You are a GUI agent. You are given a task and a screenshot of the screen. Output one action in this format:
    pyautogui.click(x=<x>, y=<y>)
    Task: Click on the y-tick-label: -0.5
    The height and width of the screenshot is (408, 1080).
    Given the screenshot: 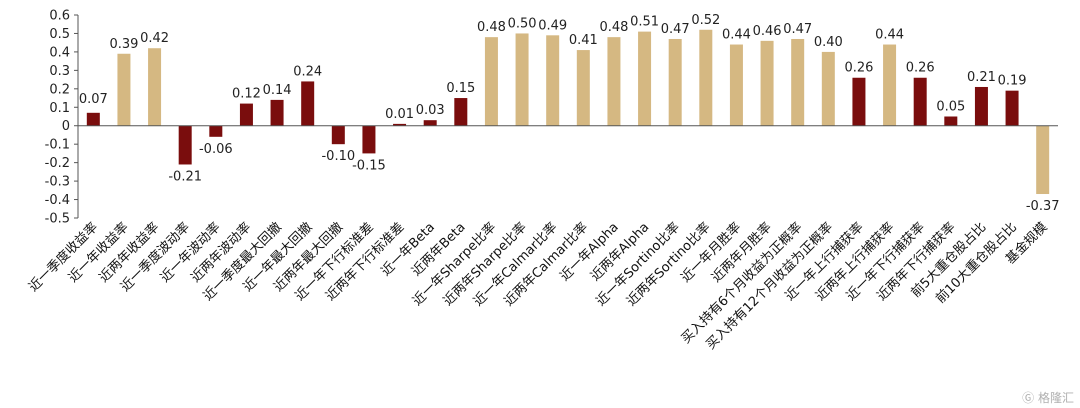 What is the action you would take?
    pyautogui.click(x=57, y=219)
    